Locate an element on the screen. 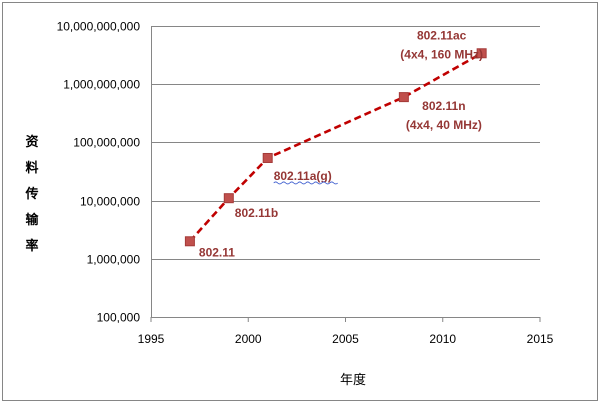 The height and width of the screenshot is (405, 602). y-axis-label-char: 率 is located at coordinates (31, 246).